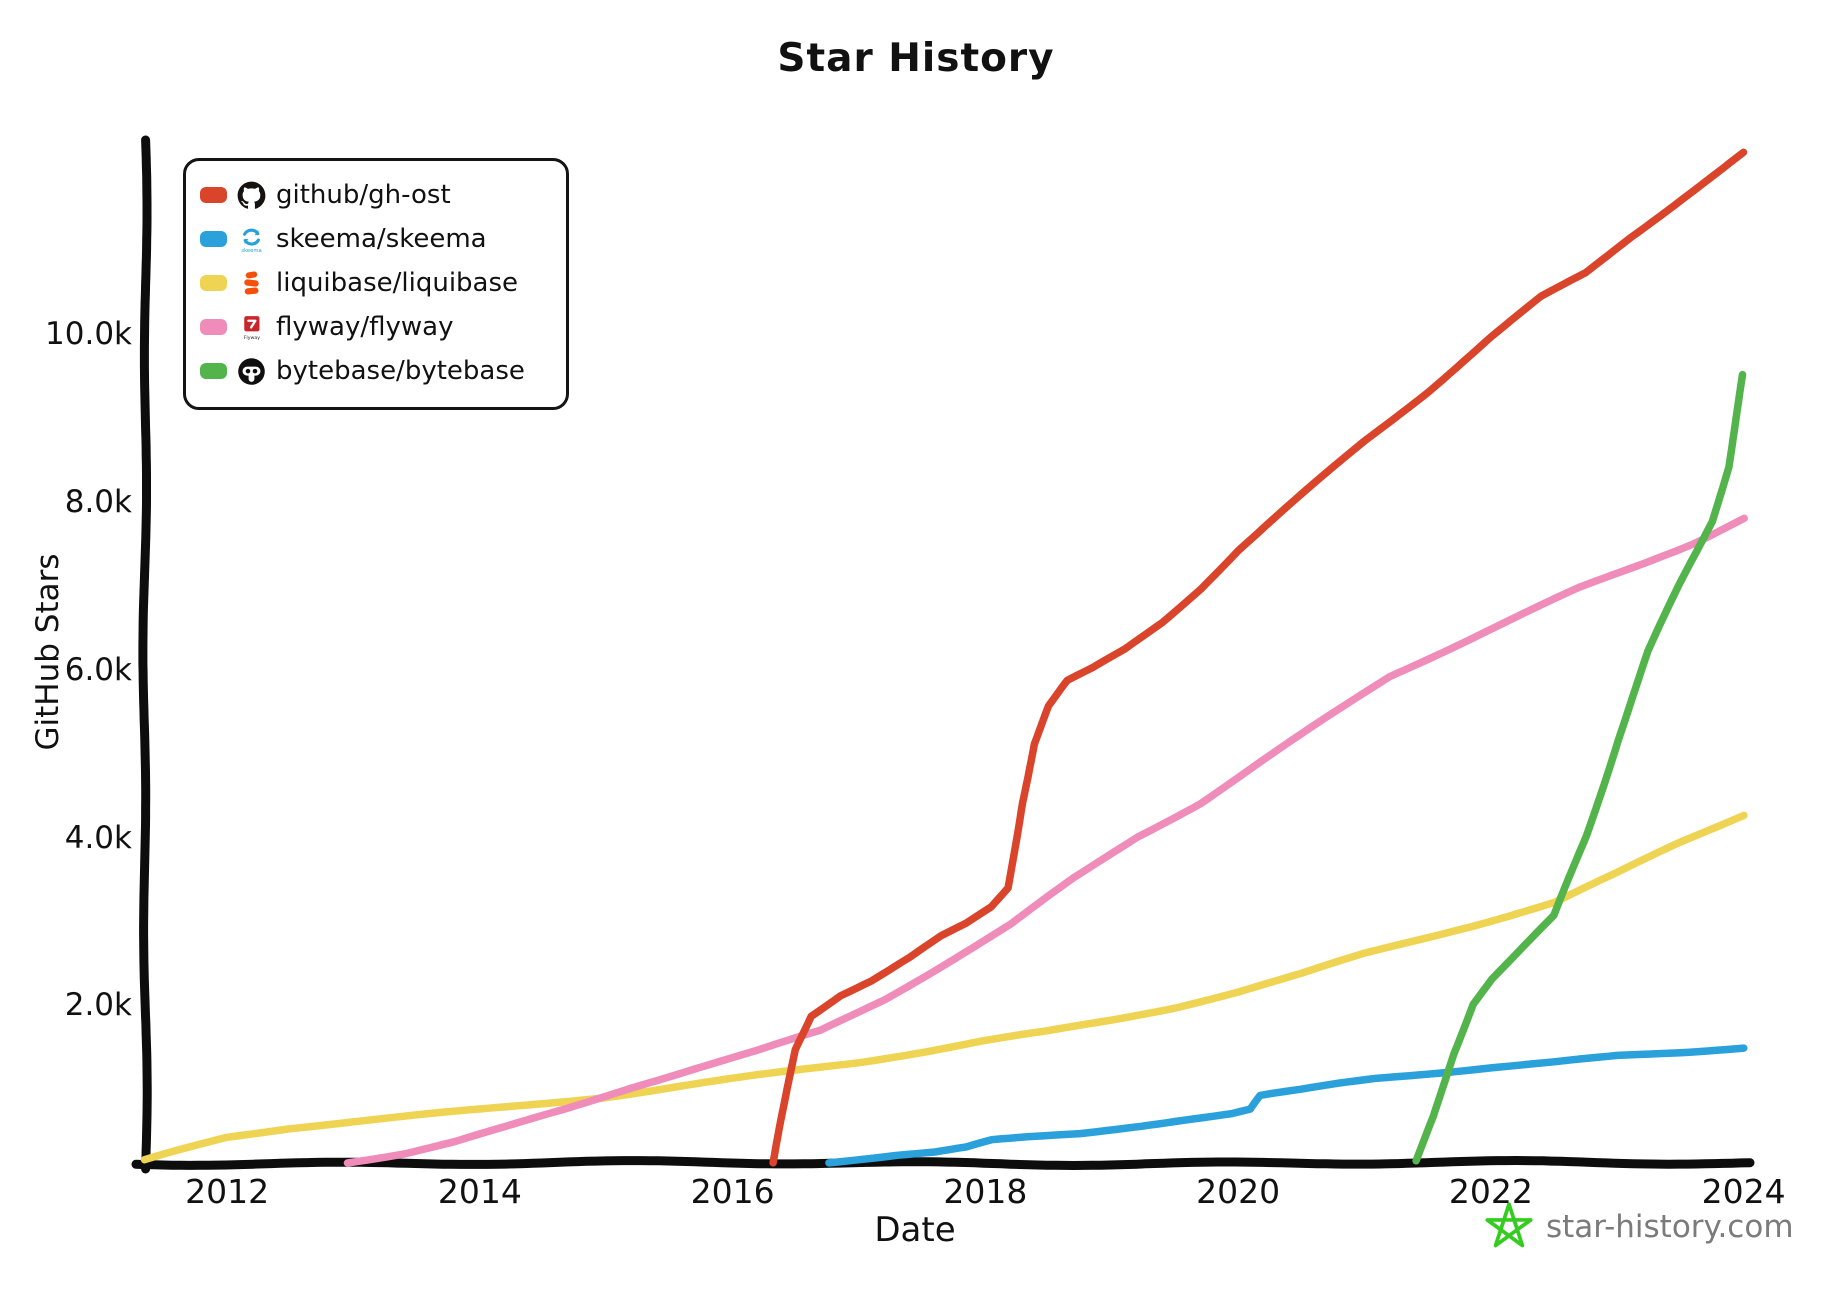  I want to click on legend-swatch-skeema, so click(213, 239).